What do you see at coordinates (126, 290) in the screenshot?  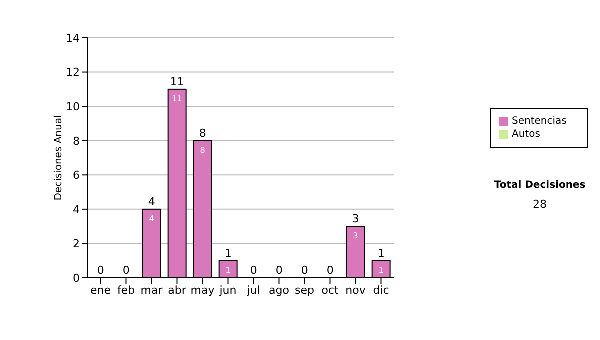 I see `x-tick-label: feb` at bounding box center [126, 290].